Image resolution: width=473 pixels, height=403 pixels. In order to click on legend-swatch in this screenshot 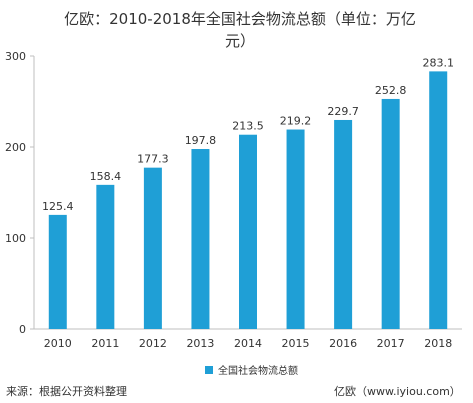, I will do `click(209, 369)`.